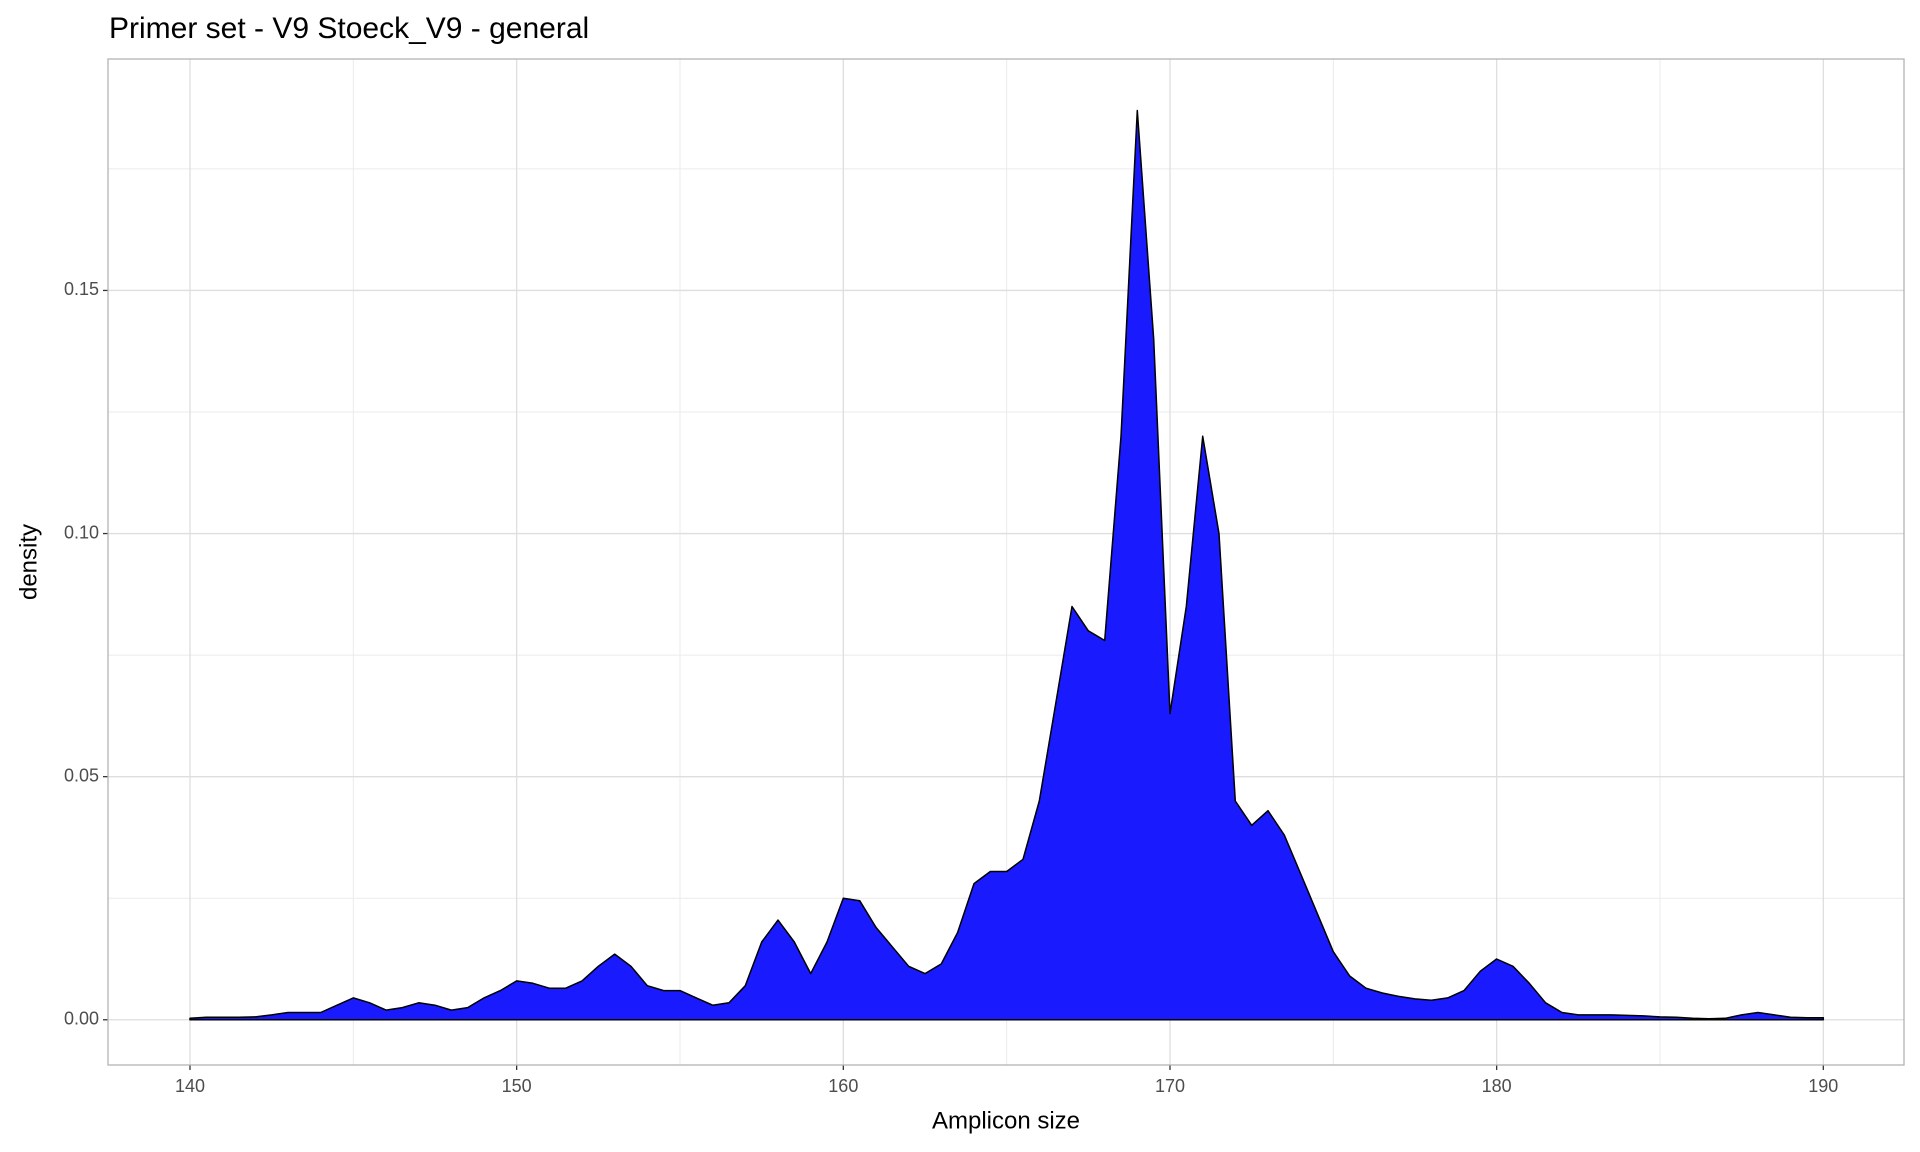 The height and width of the screenshot is (1152, 1920). I want to click on y-tick-label: 0.15, so click(81, 289).